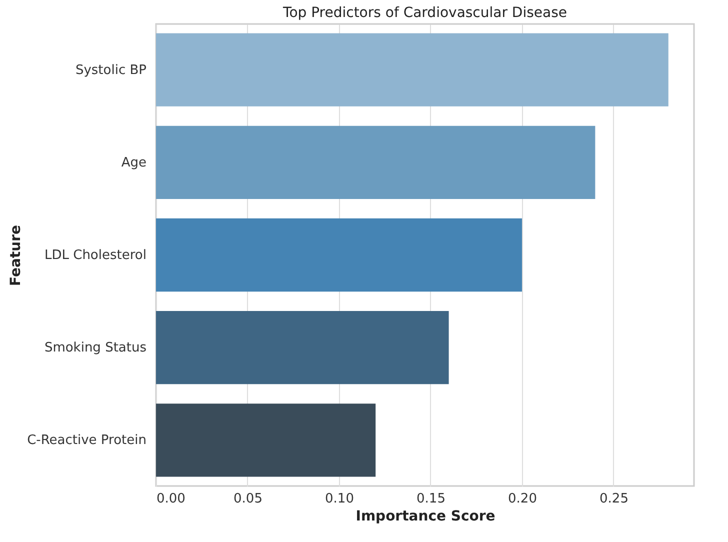  Describe the element at coordinates (95, 348) in the screenshot. I see `y-tick-label: Smoking Status` at that location.